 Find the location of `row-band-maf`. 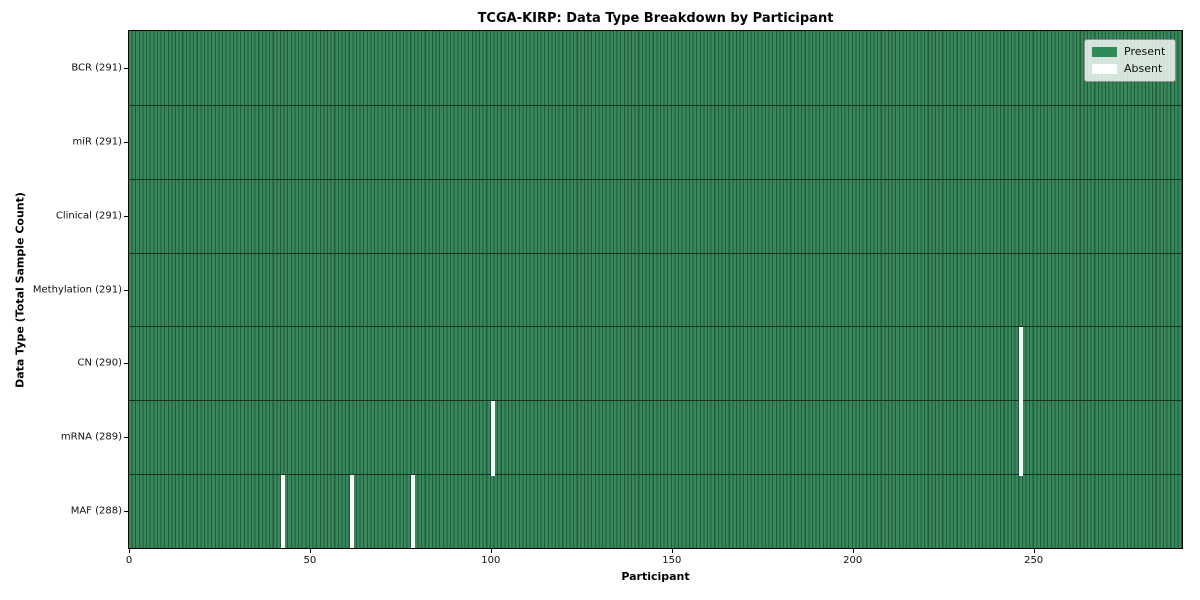

row-band-maf is located at coordinates (655, 511).